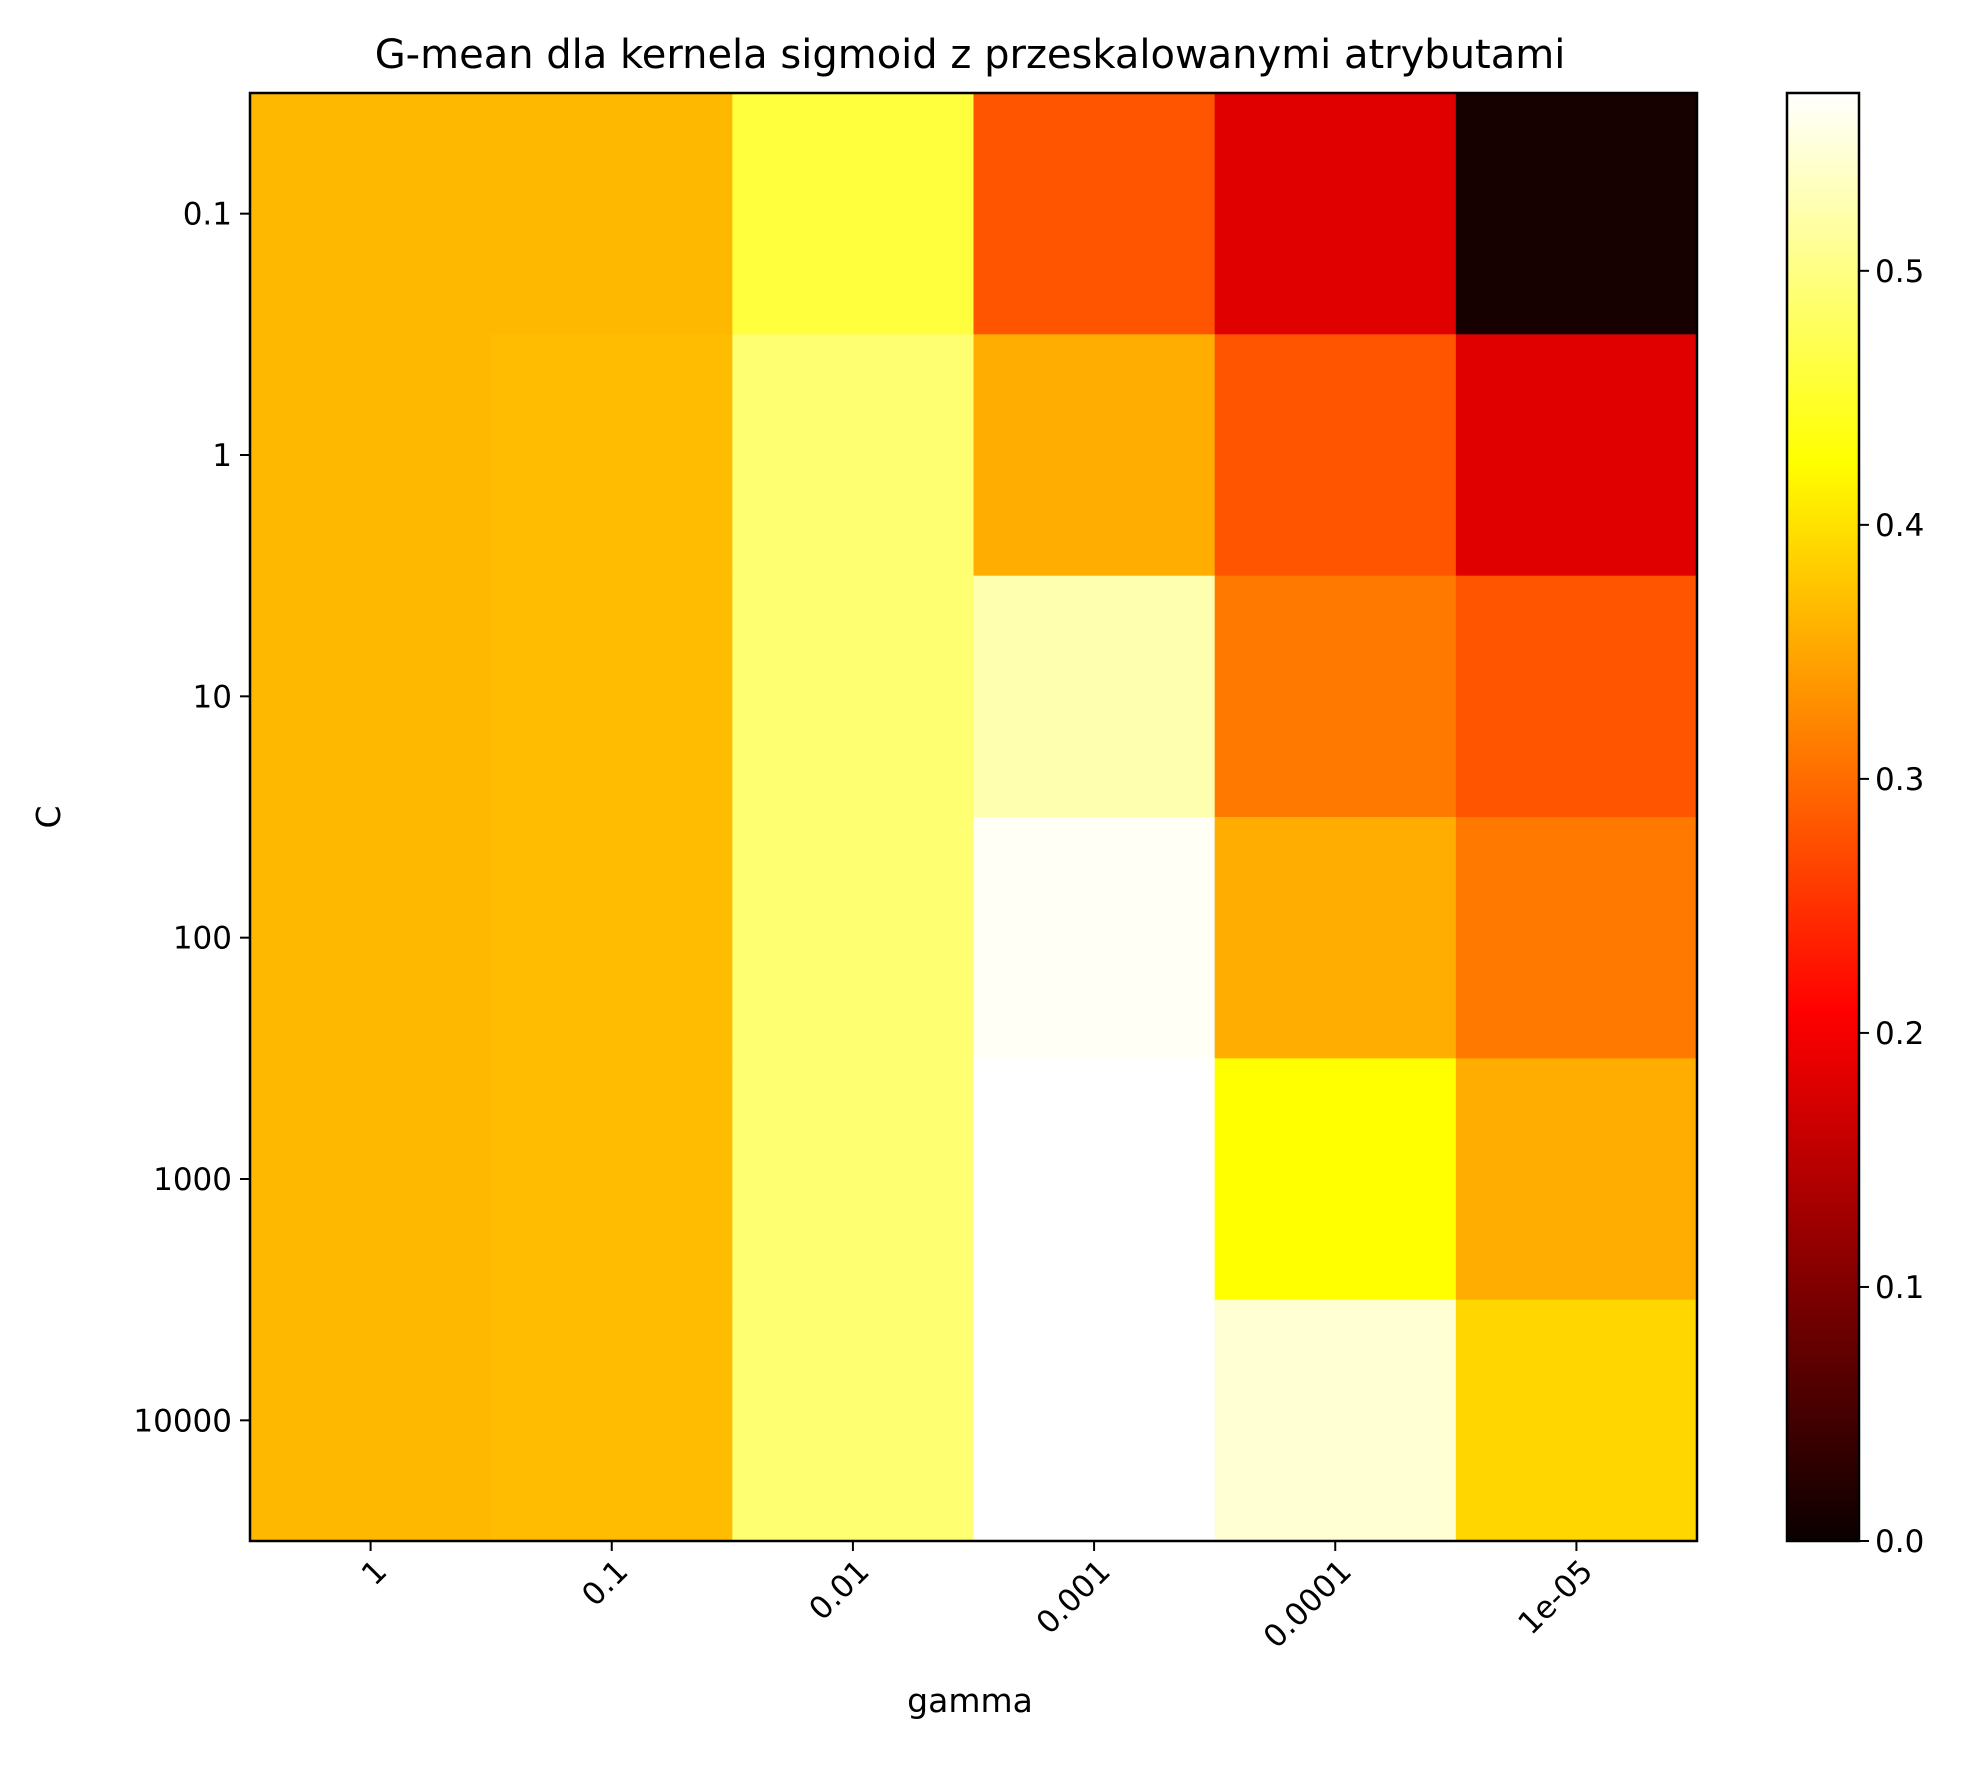  I want to click on y-tick-label: 10000, so click(182, 1421).